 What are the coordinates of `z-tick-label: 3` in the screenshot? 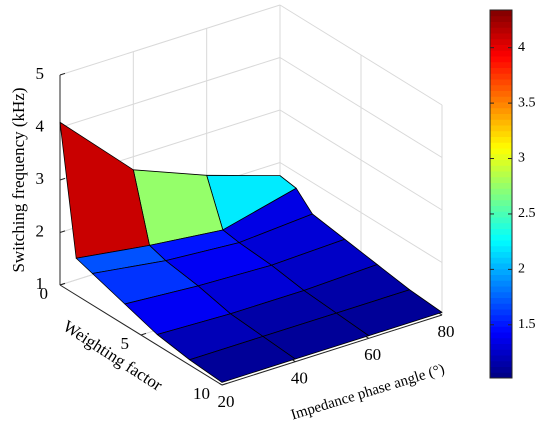 It's located at (40, 178).